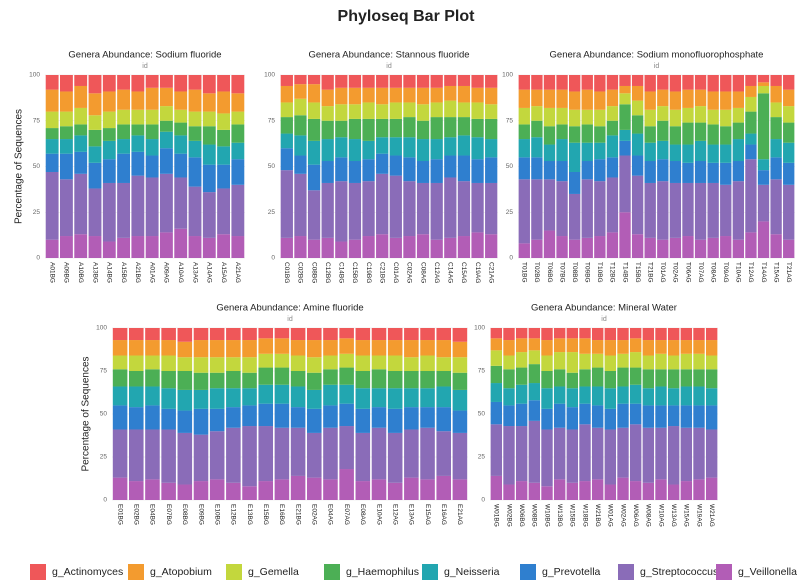  Describe the element at coordinates (673, 515) in the screenshot. I see `x-tick-label: W13AG` at that location.